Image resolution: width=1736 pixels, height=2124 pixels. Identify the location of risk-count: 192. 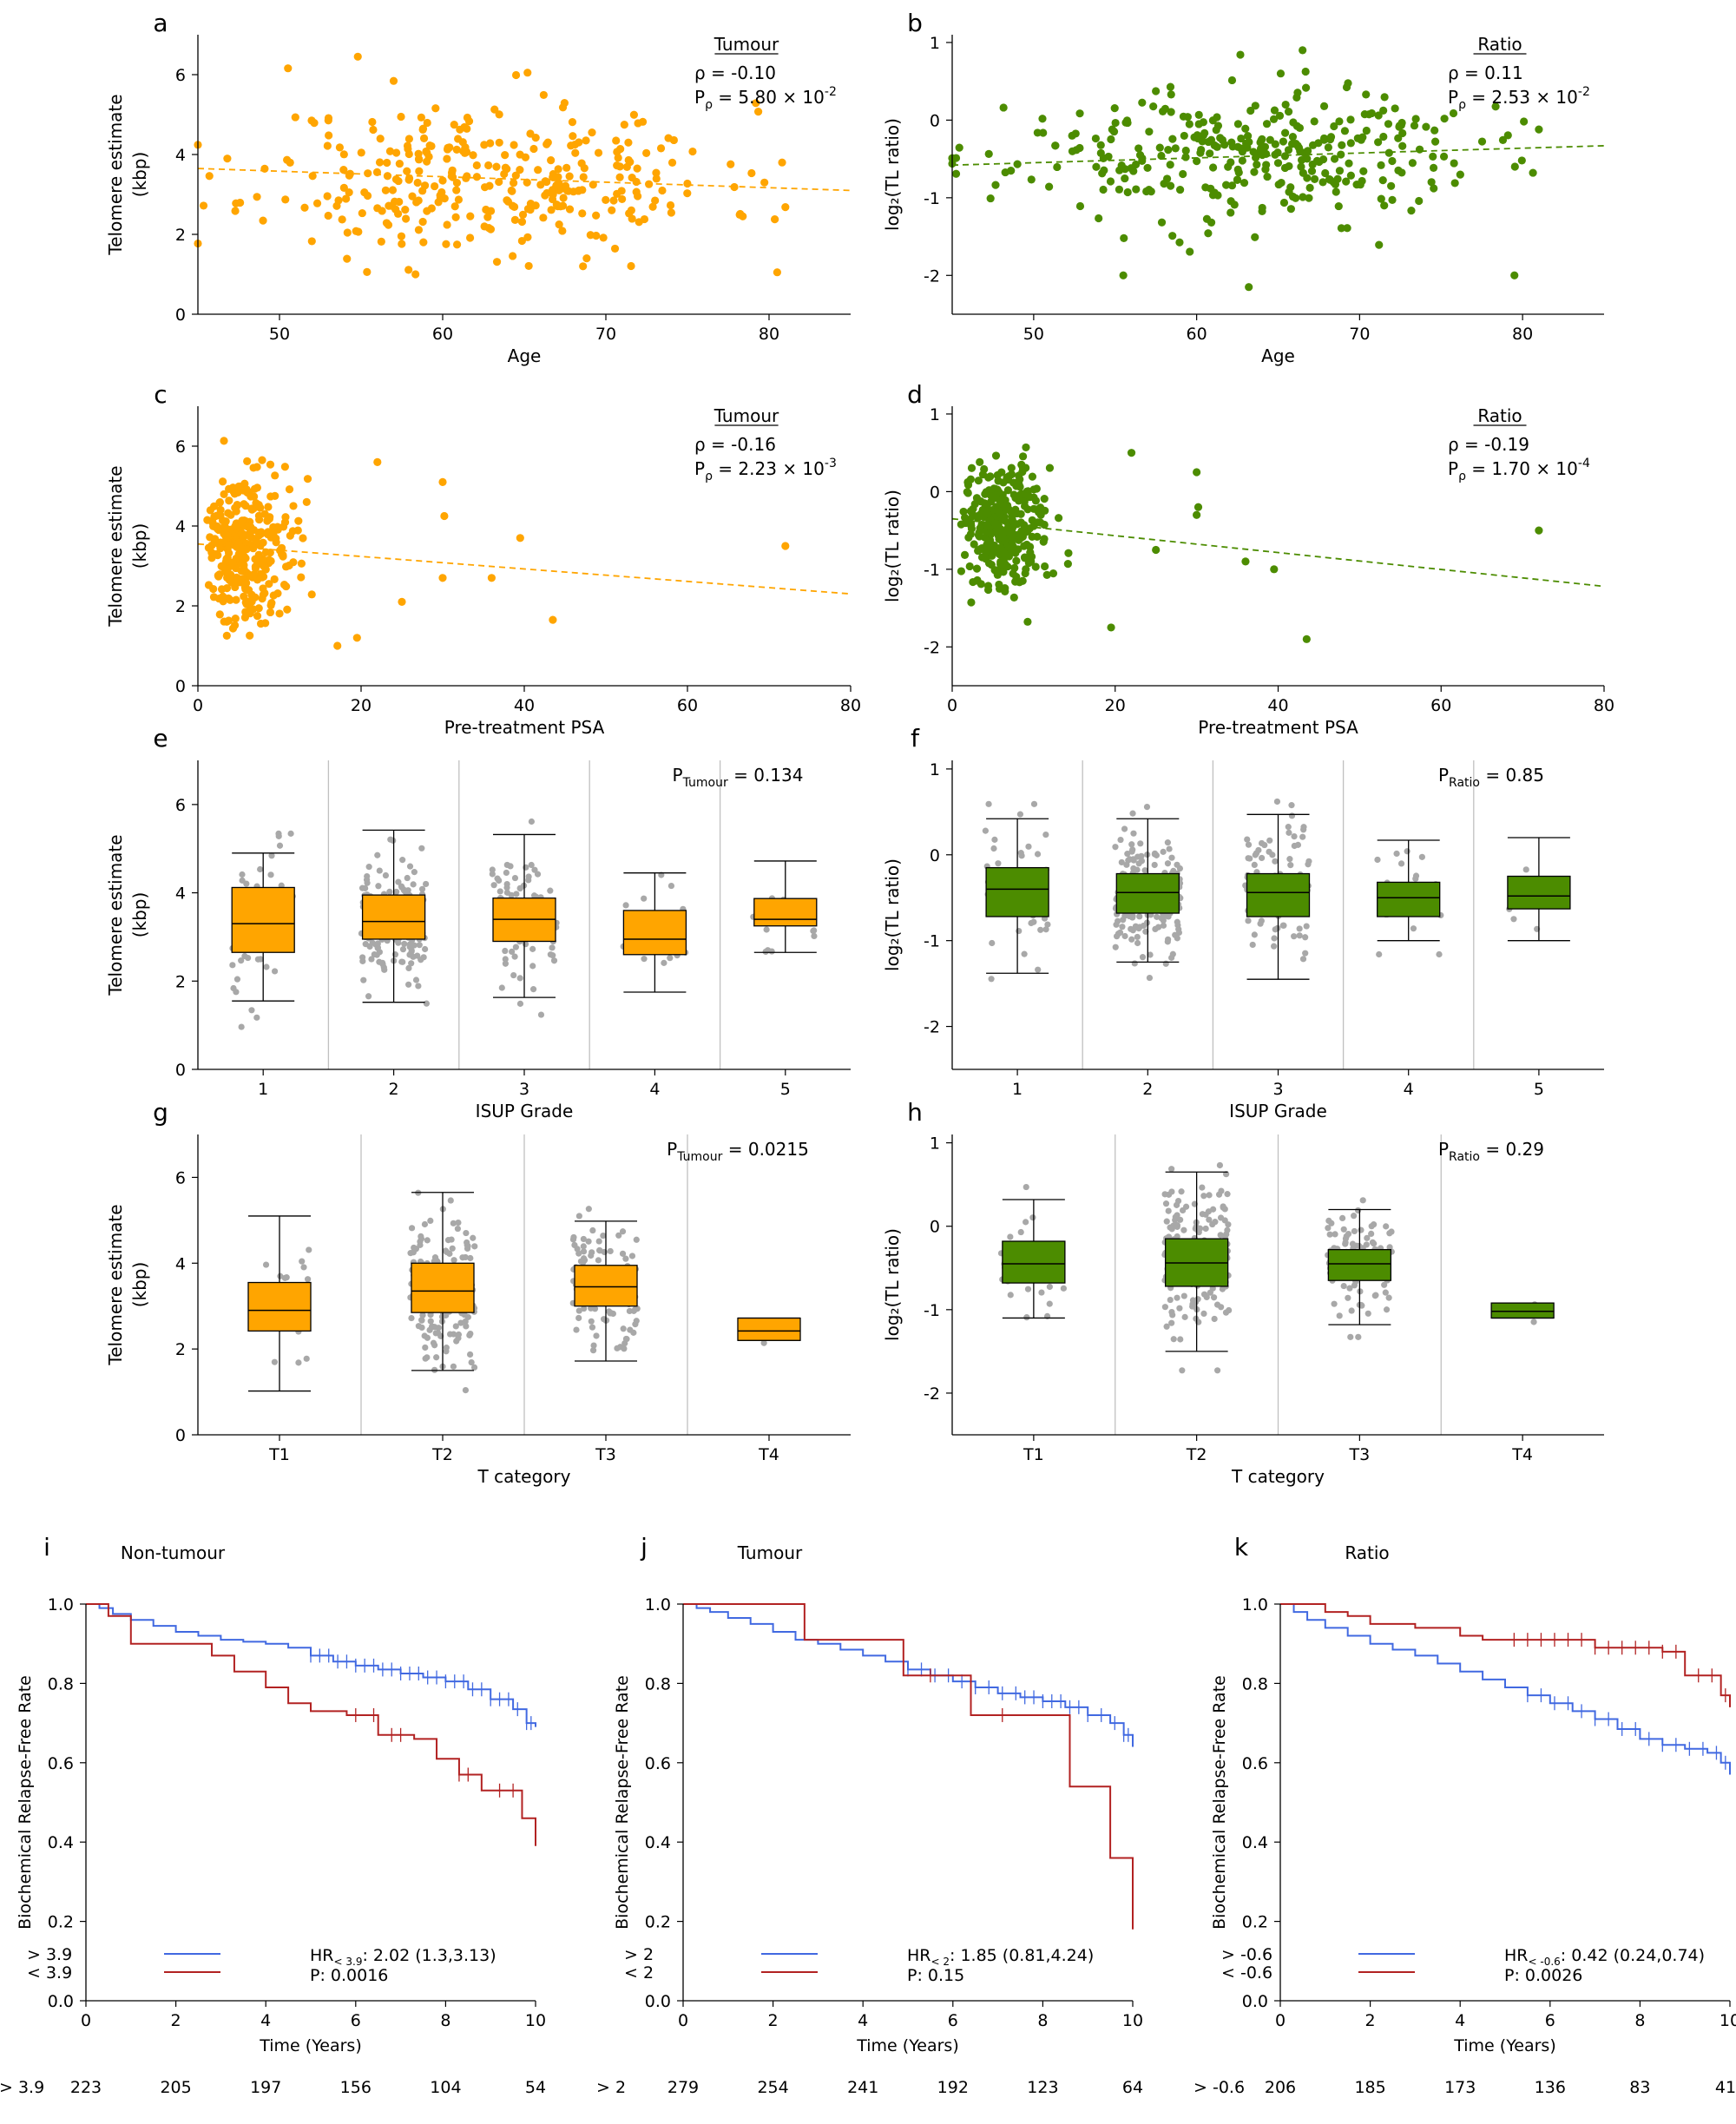
(953, 2087).